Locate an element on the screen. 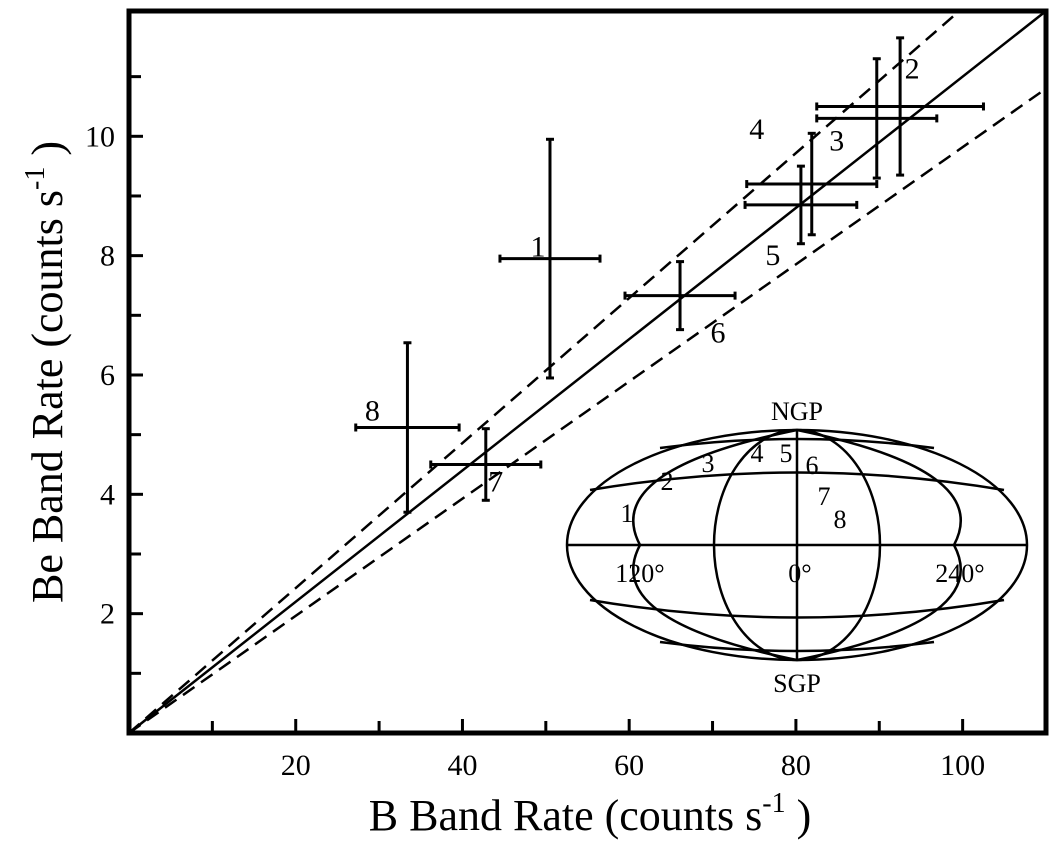 The width and height of the screenshot is (1052, 850). y-label-text: Be Band Rate (counts s is located at coordinates (47, 396).